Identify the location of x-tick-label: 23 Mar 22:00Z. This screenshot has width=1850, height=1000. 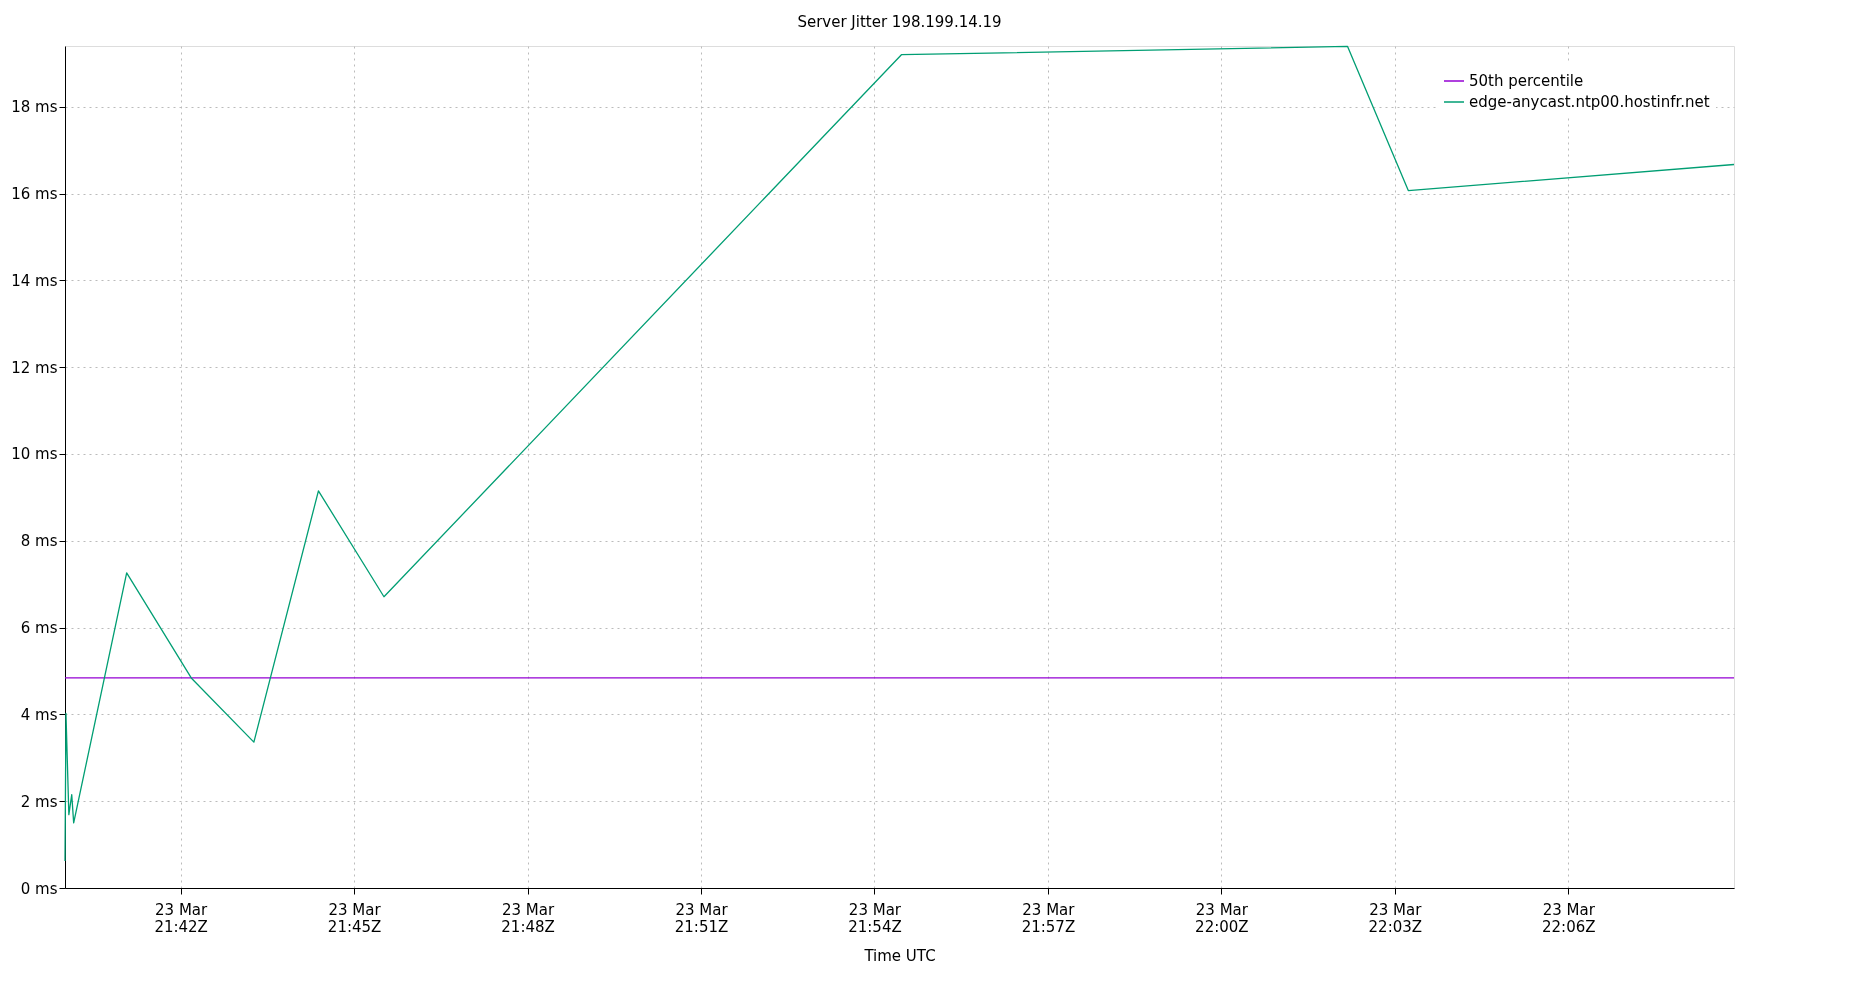
(1222, 918).